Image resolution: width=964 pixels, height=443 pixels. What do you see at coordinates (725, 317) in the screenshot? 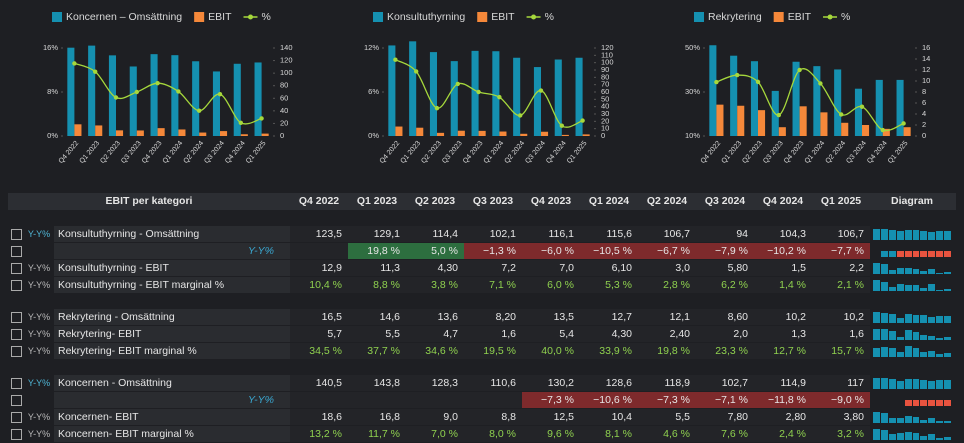
I see `table-cell: 8,60` at bounding box center [725, 317].